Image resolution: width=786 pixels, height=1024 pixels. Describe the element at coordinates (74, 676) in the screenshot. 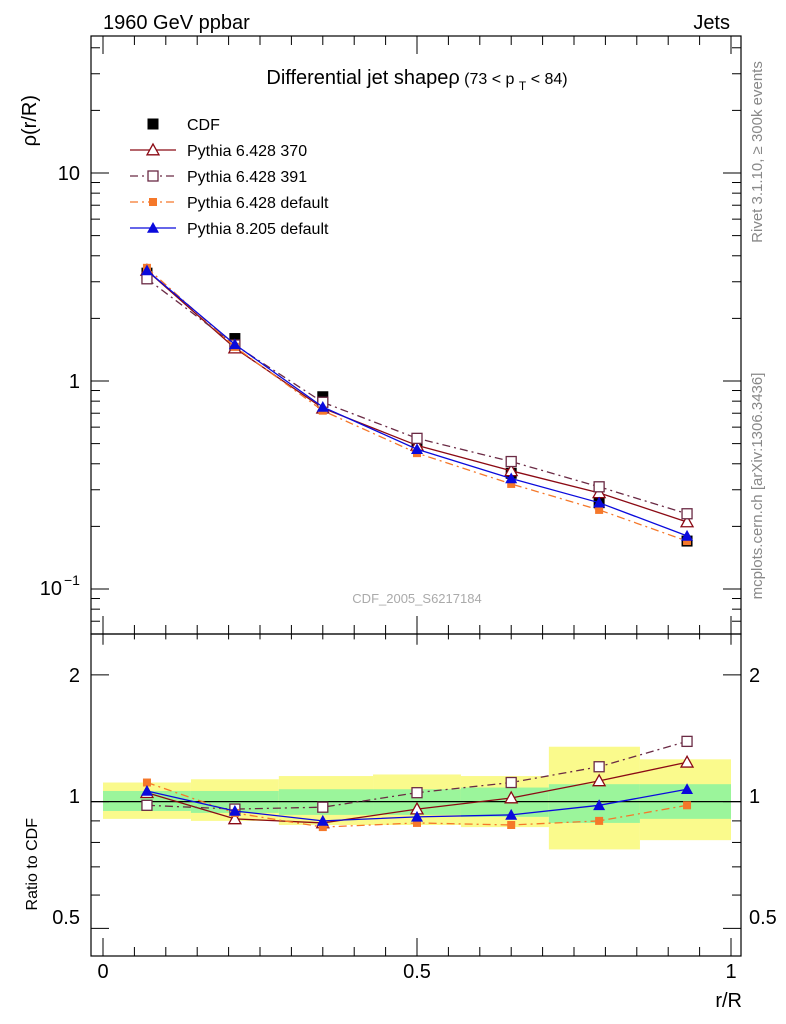

I see `ratio-y-tick-label-2: 2` at that location.